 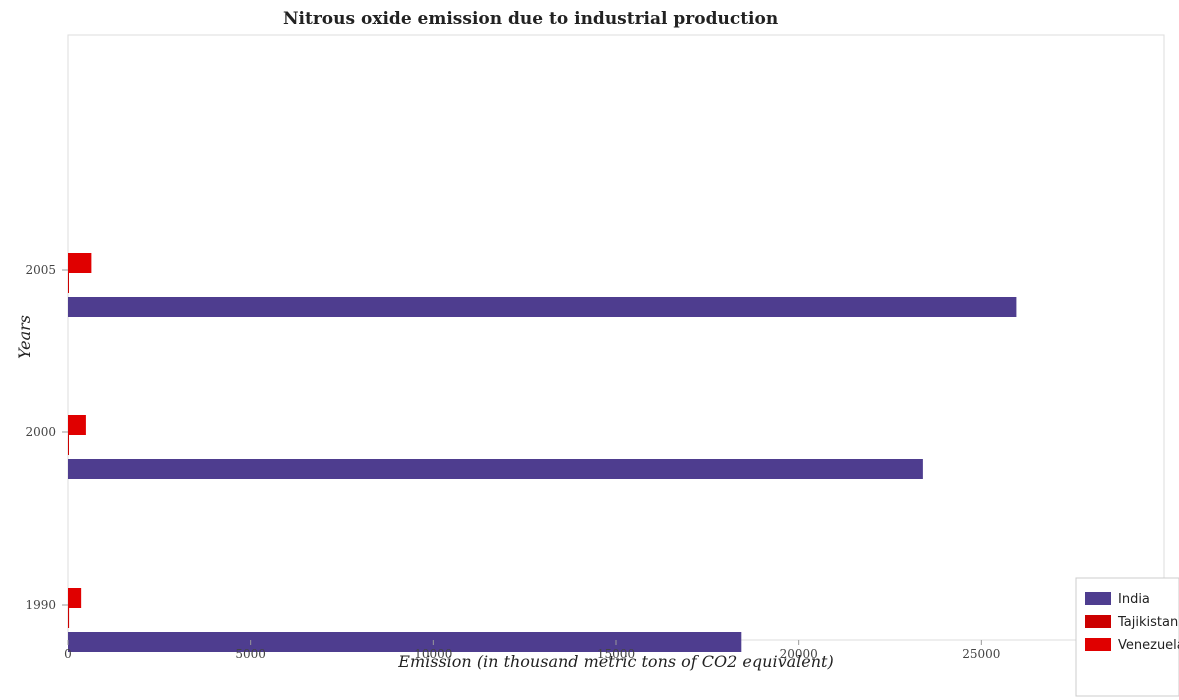 I want to click on legend-label-venezuela: Venezuela, so click(x=1148, y=645).